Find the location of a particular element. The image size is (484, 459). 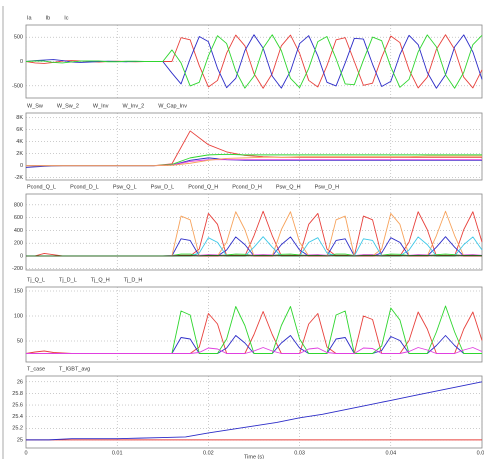

y-tick-label: 150 is located at coordinates (18, 291).